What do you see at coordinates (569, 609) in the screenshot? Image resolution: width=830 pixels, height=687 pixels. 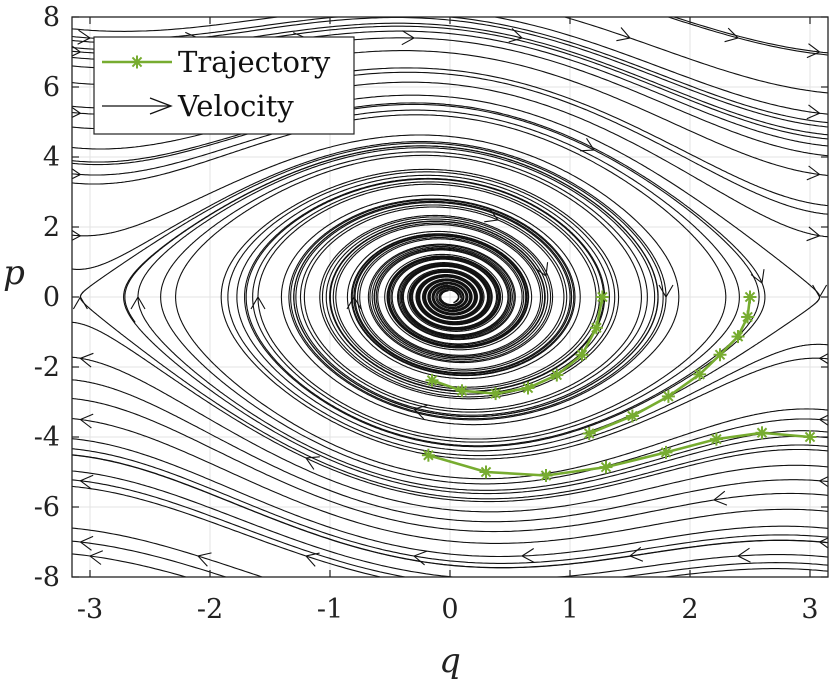 I see `x-tick-label: 1` at bounding box center [569, 609].